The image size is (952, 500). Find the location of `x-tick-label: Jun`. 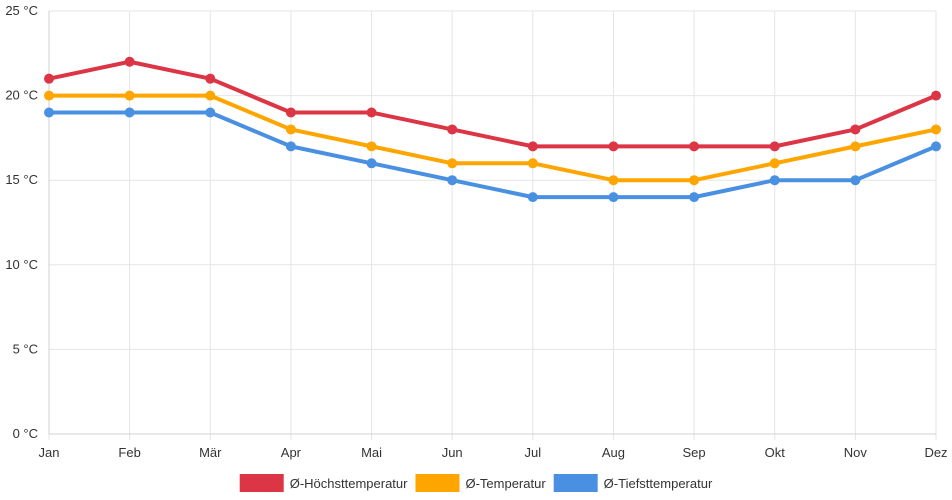

x-tick-label: Jun is located at coordinates (452, 452).